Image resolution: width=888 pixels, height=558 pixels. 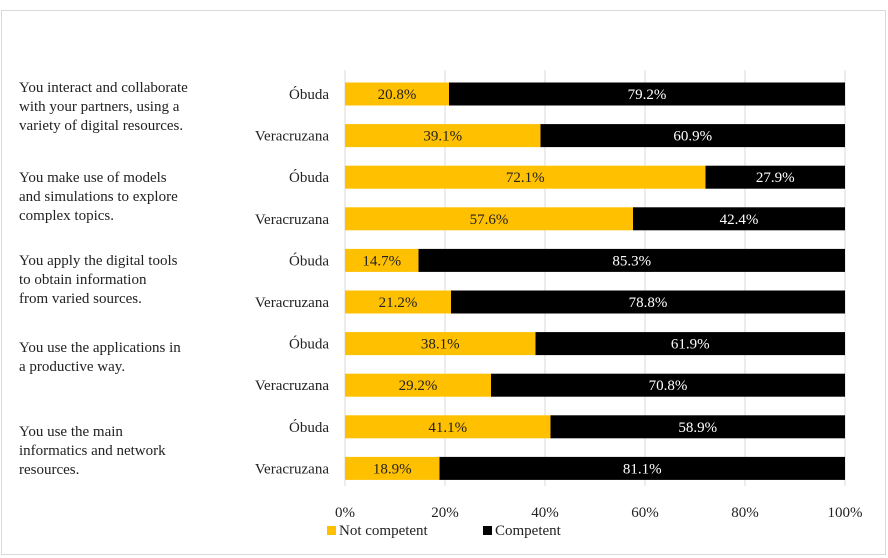 What do you see at coordinates (71, 432) in the screenshot?
I see `group-label-line: You use the main` at bounding box center [71, 432].